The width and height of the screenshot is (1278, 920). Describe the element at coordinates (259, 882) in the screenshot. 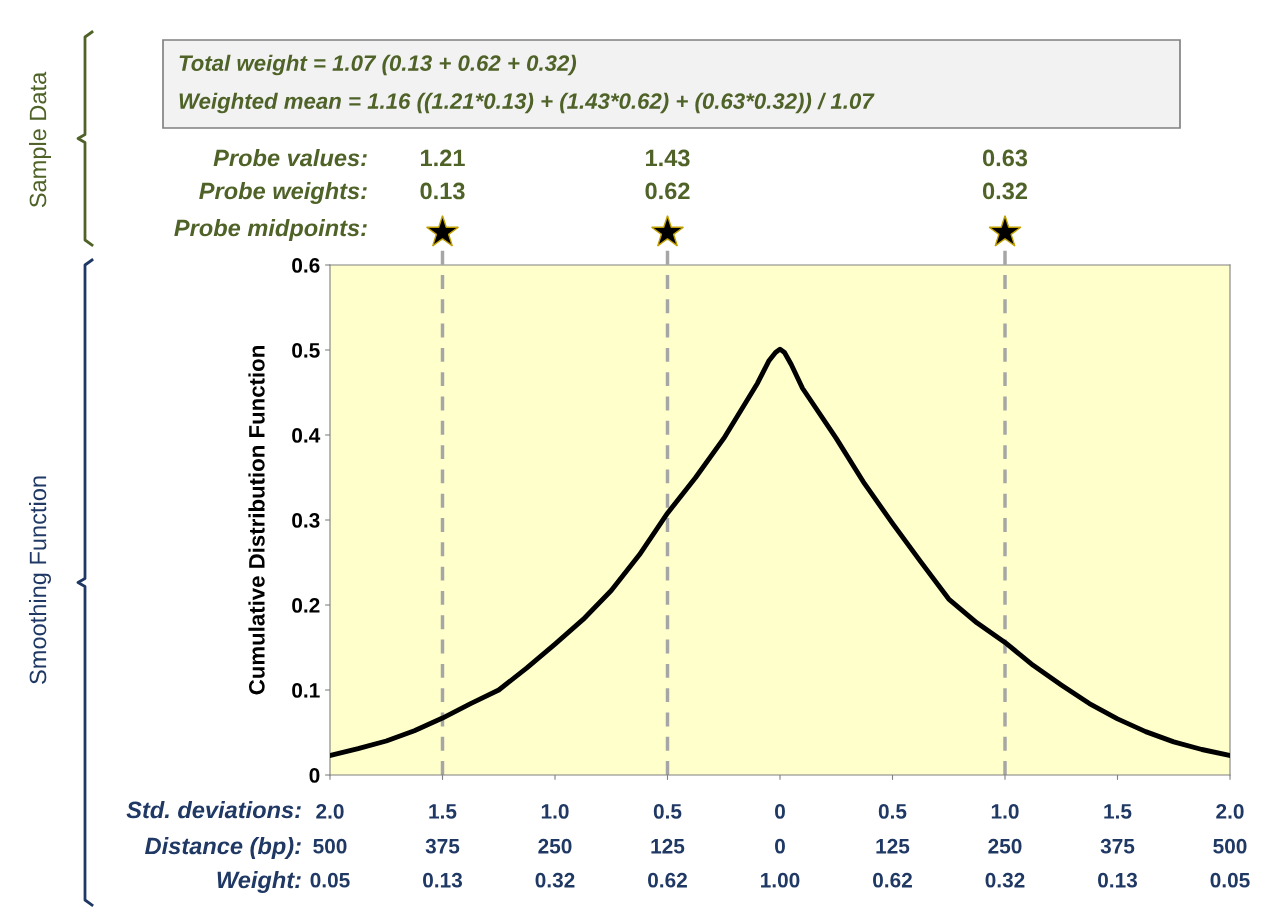

I see `text: Weight:` at that location.